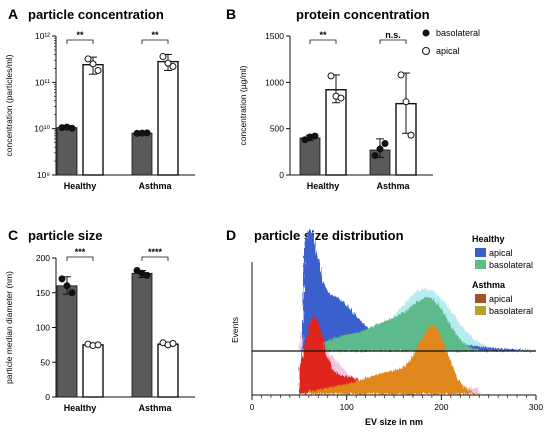 This screenshot has width=550, height=437. Describe the element at coordinates (511, 311) in the screenshot. I see `legend-label-asthma-basolateral: basolateral` at that location.